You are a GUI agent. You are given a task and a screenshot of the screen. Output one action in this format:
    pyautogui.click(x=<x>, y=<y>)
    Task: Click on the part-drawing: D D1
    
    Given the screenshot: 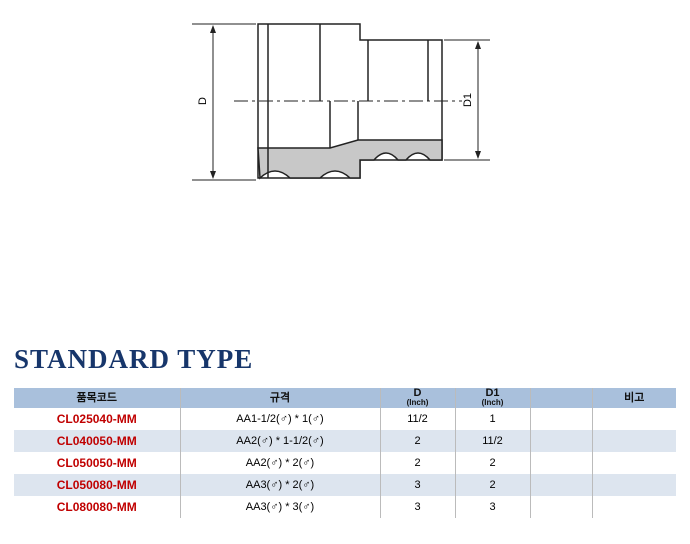 What is the action you would take?
    pyautogui.click(x=341, y=102)
    